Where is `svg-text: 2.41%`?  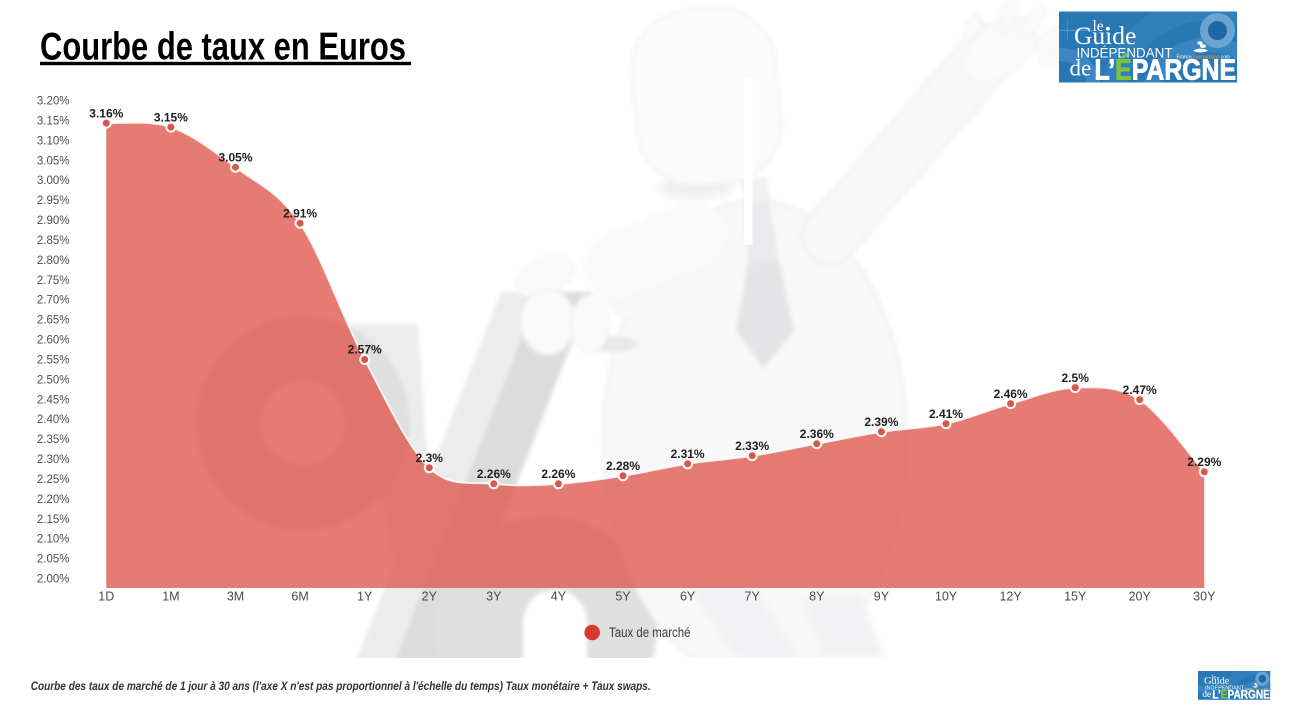 svg-text: 2.41% is located at coordinates (946, 414).